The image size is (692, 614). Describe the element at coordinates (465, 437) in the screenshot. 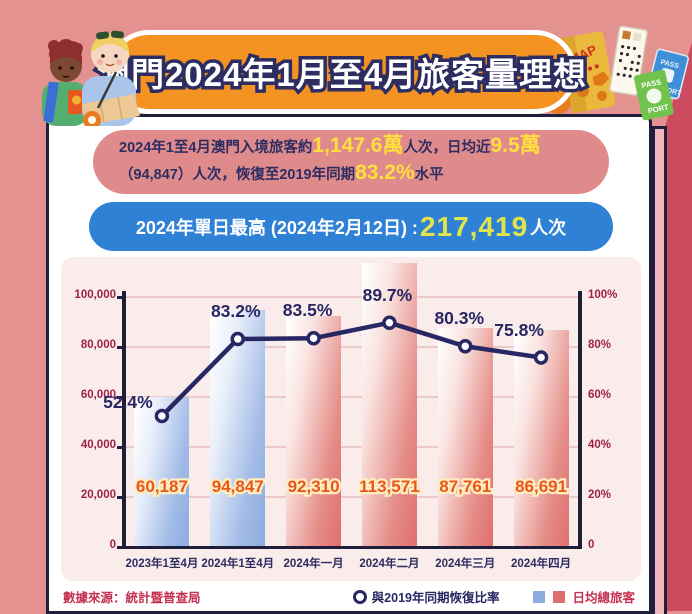

I see `bar-2024年三月` at that location.